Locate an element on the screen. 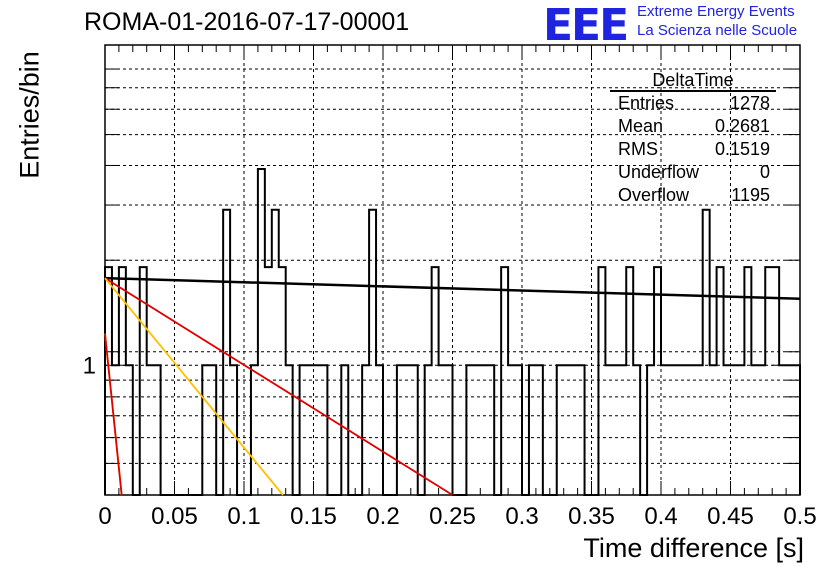  x-axis-label: Time difference [s] is located at coordinates (693, 548).